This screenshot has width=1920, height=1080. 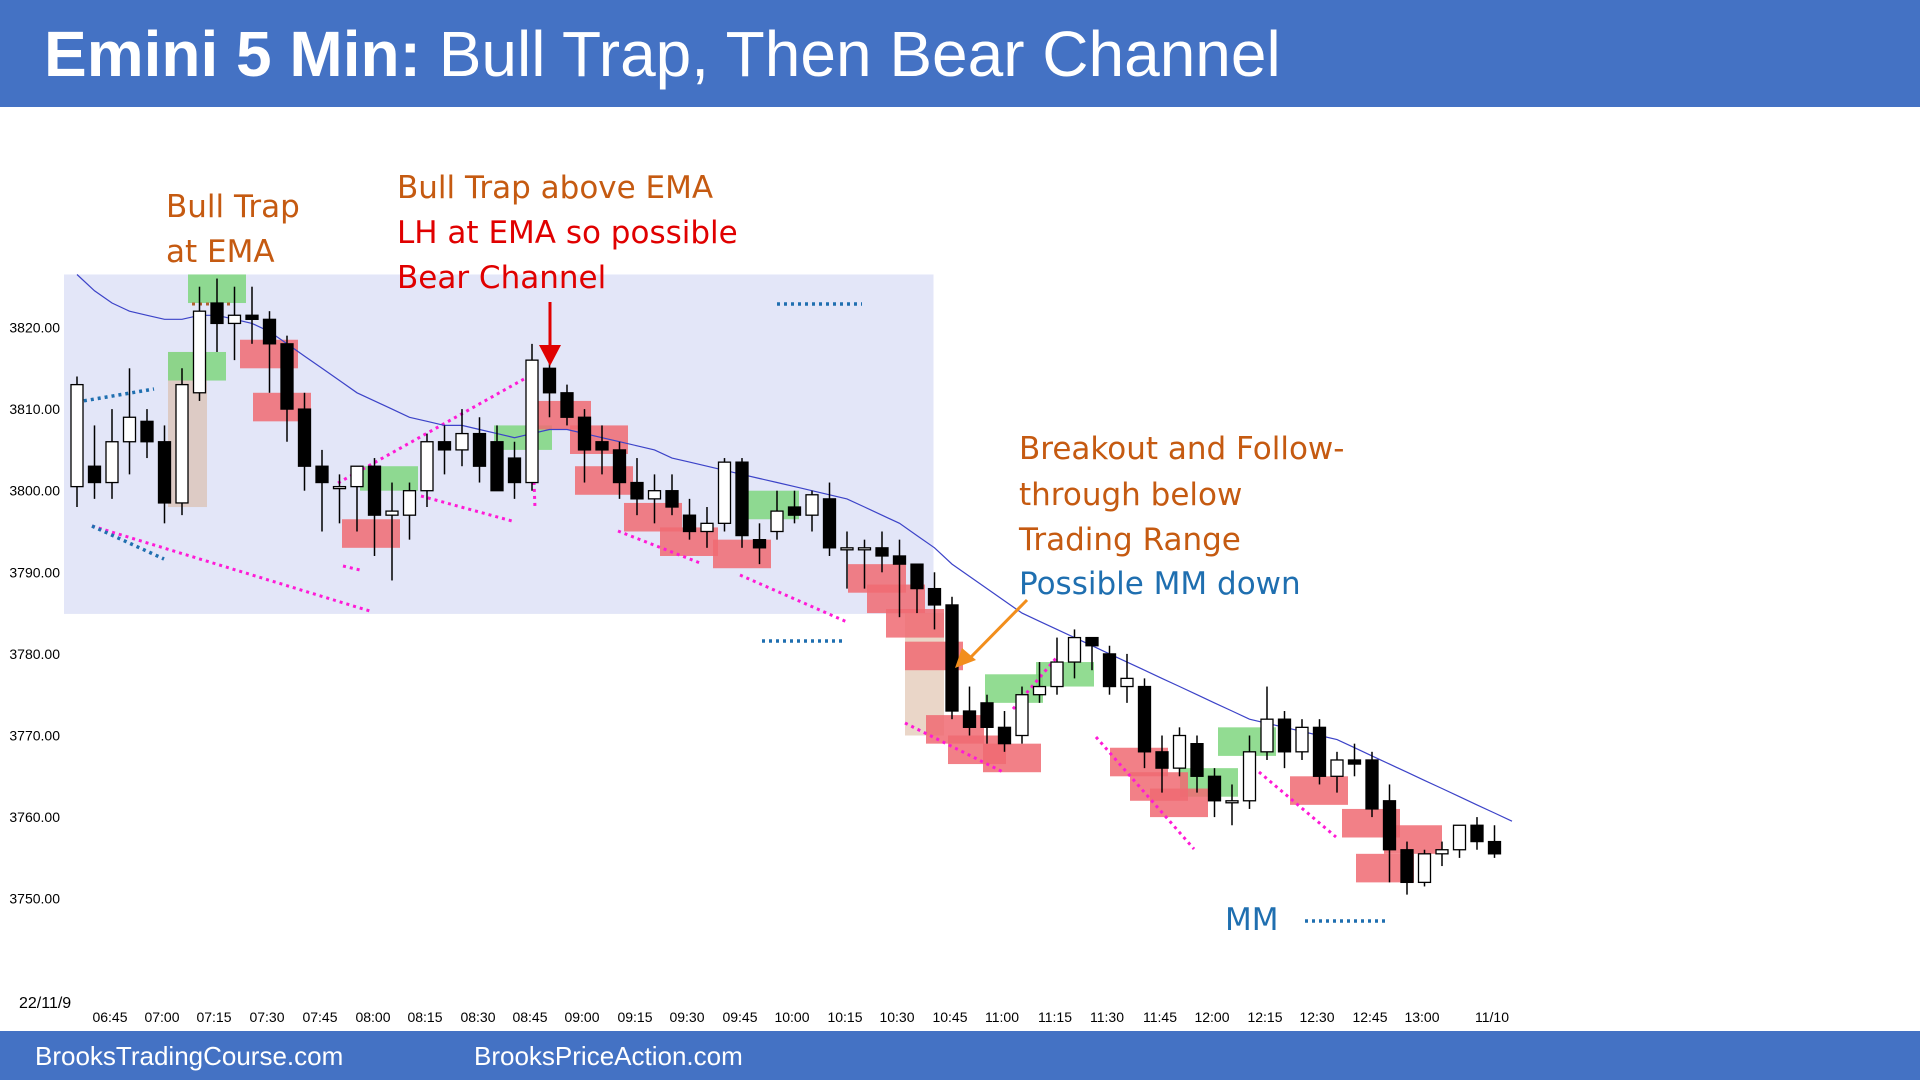 I want to click on x-tick-label-14: 10:15, so click(x=844, y=1017).